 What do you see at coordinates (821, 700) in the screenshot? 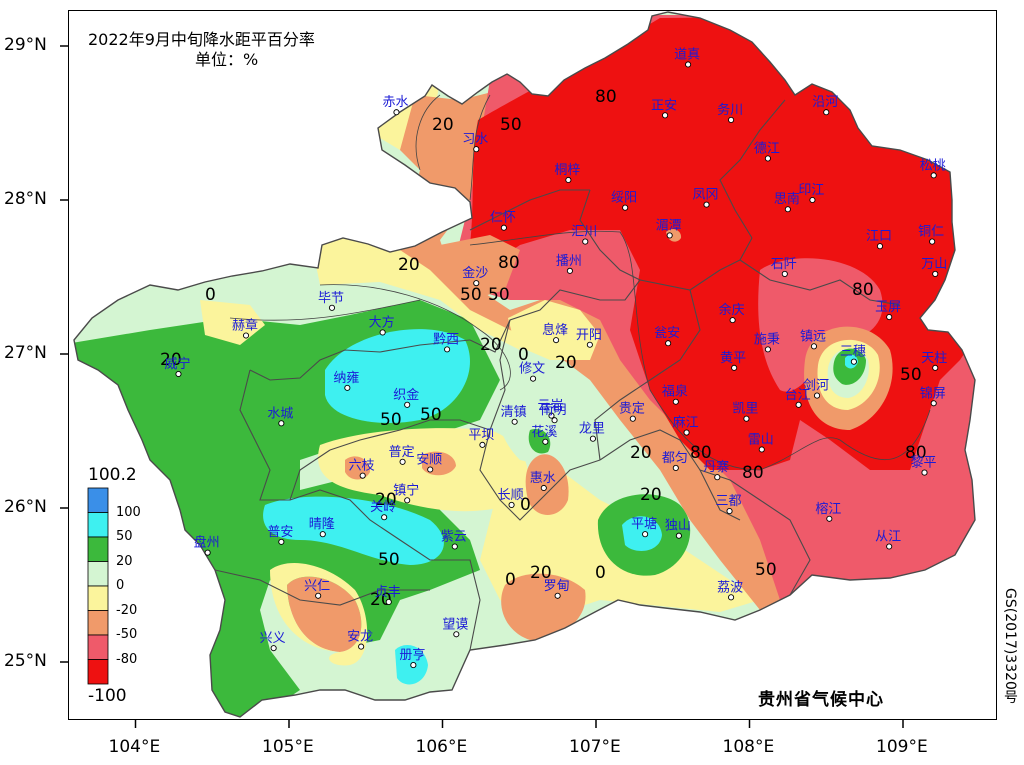
I see `organization-label: 贵州省气候中心` at bounding box center [821, 700].